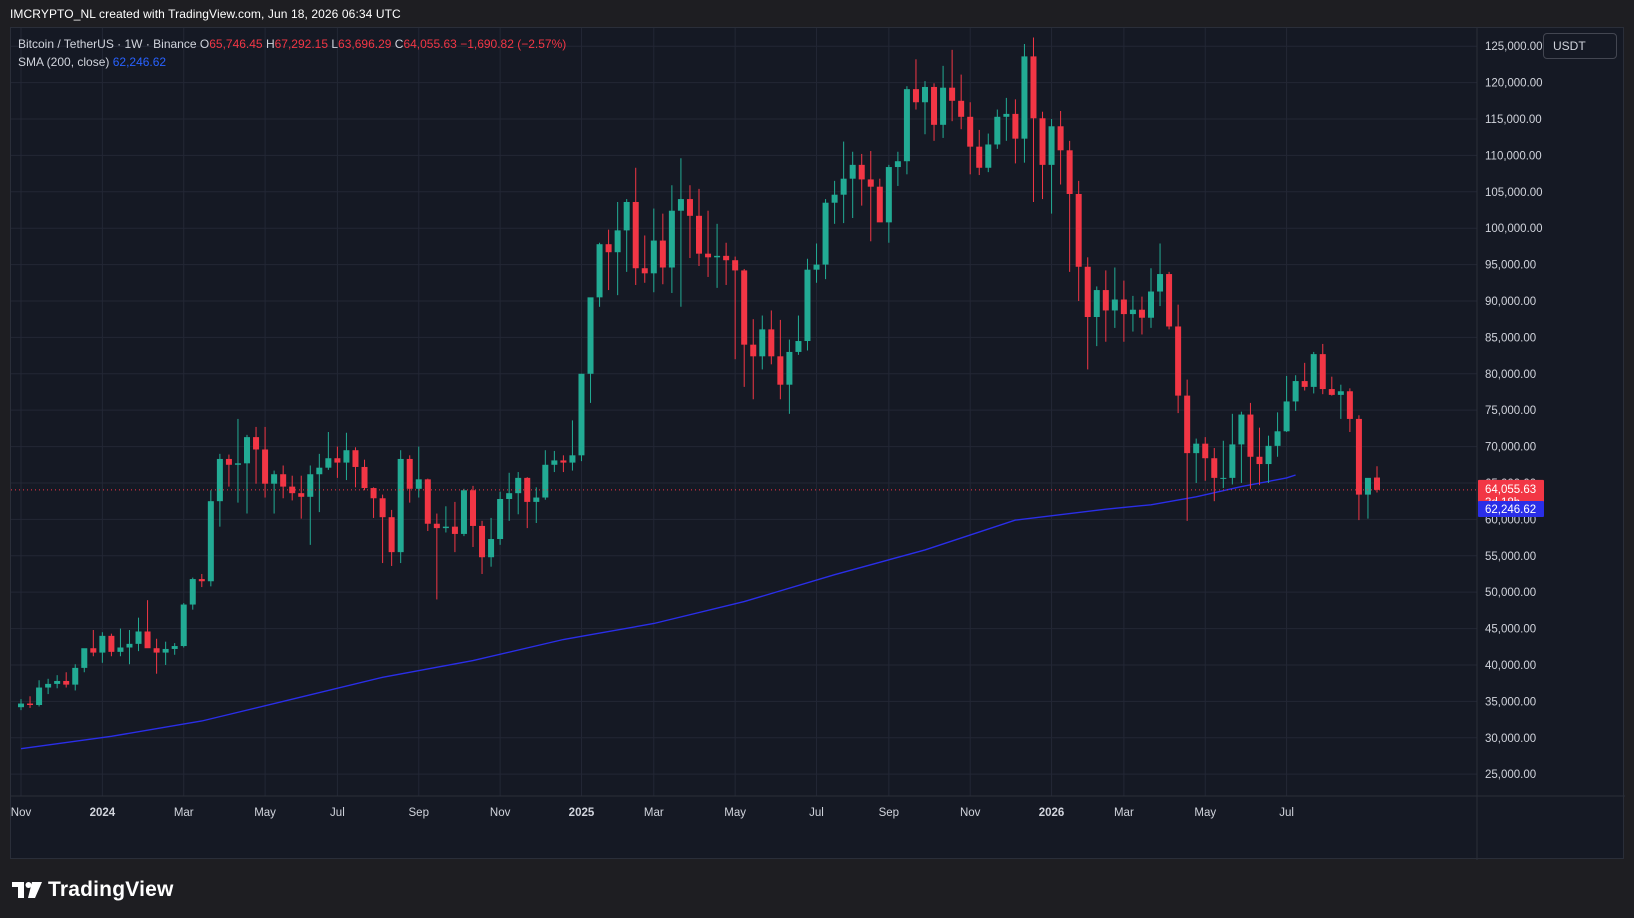  Describe the element at coordinates (1510, 593) in the screenshot. I see `price-tick-label: 50,000.00` at that location.